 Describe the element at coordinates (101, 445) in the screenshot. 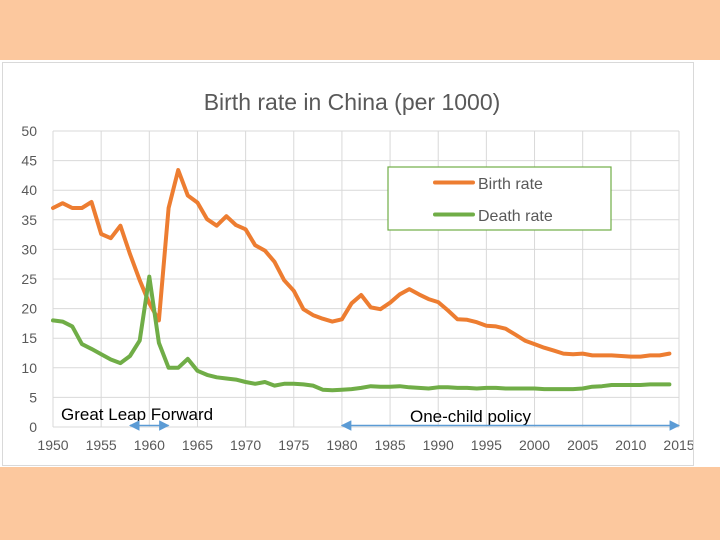

I see `x-tick-label: 1955` at that location.